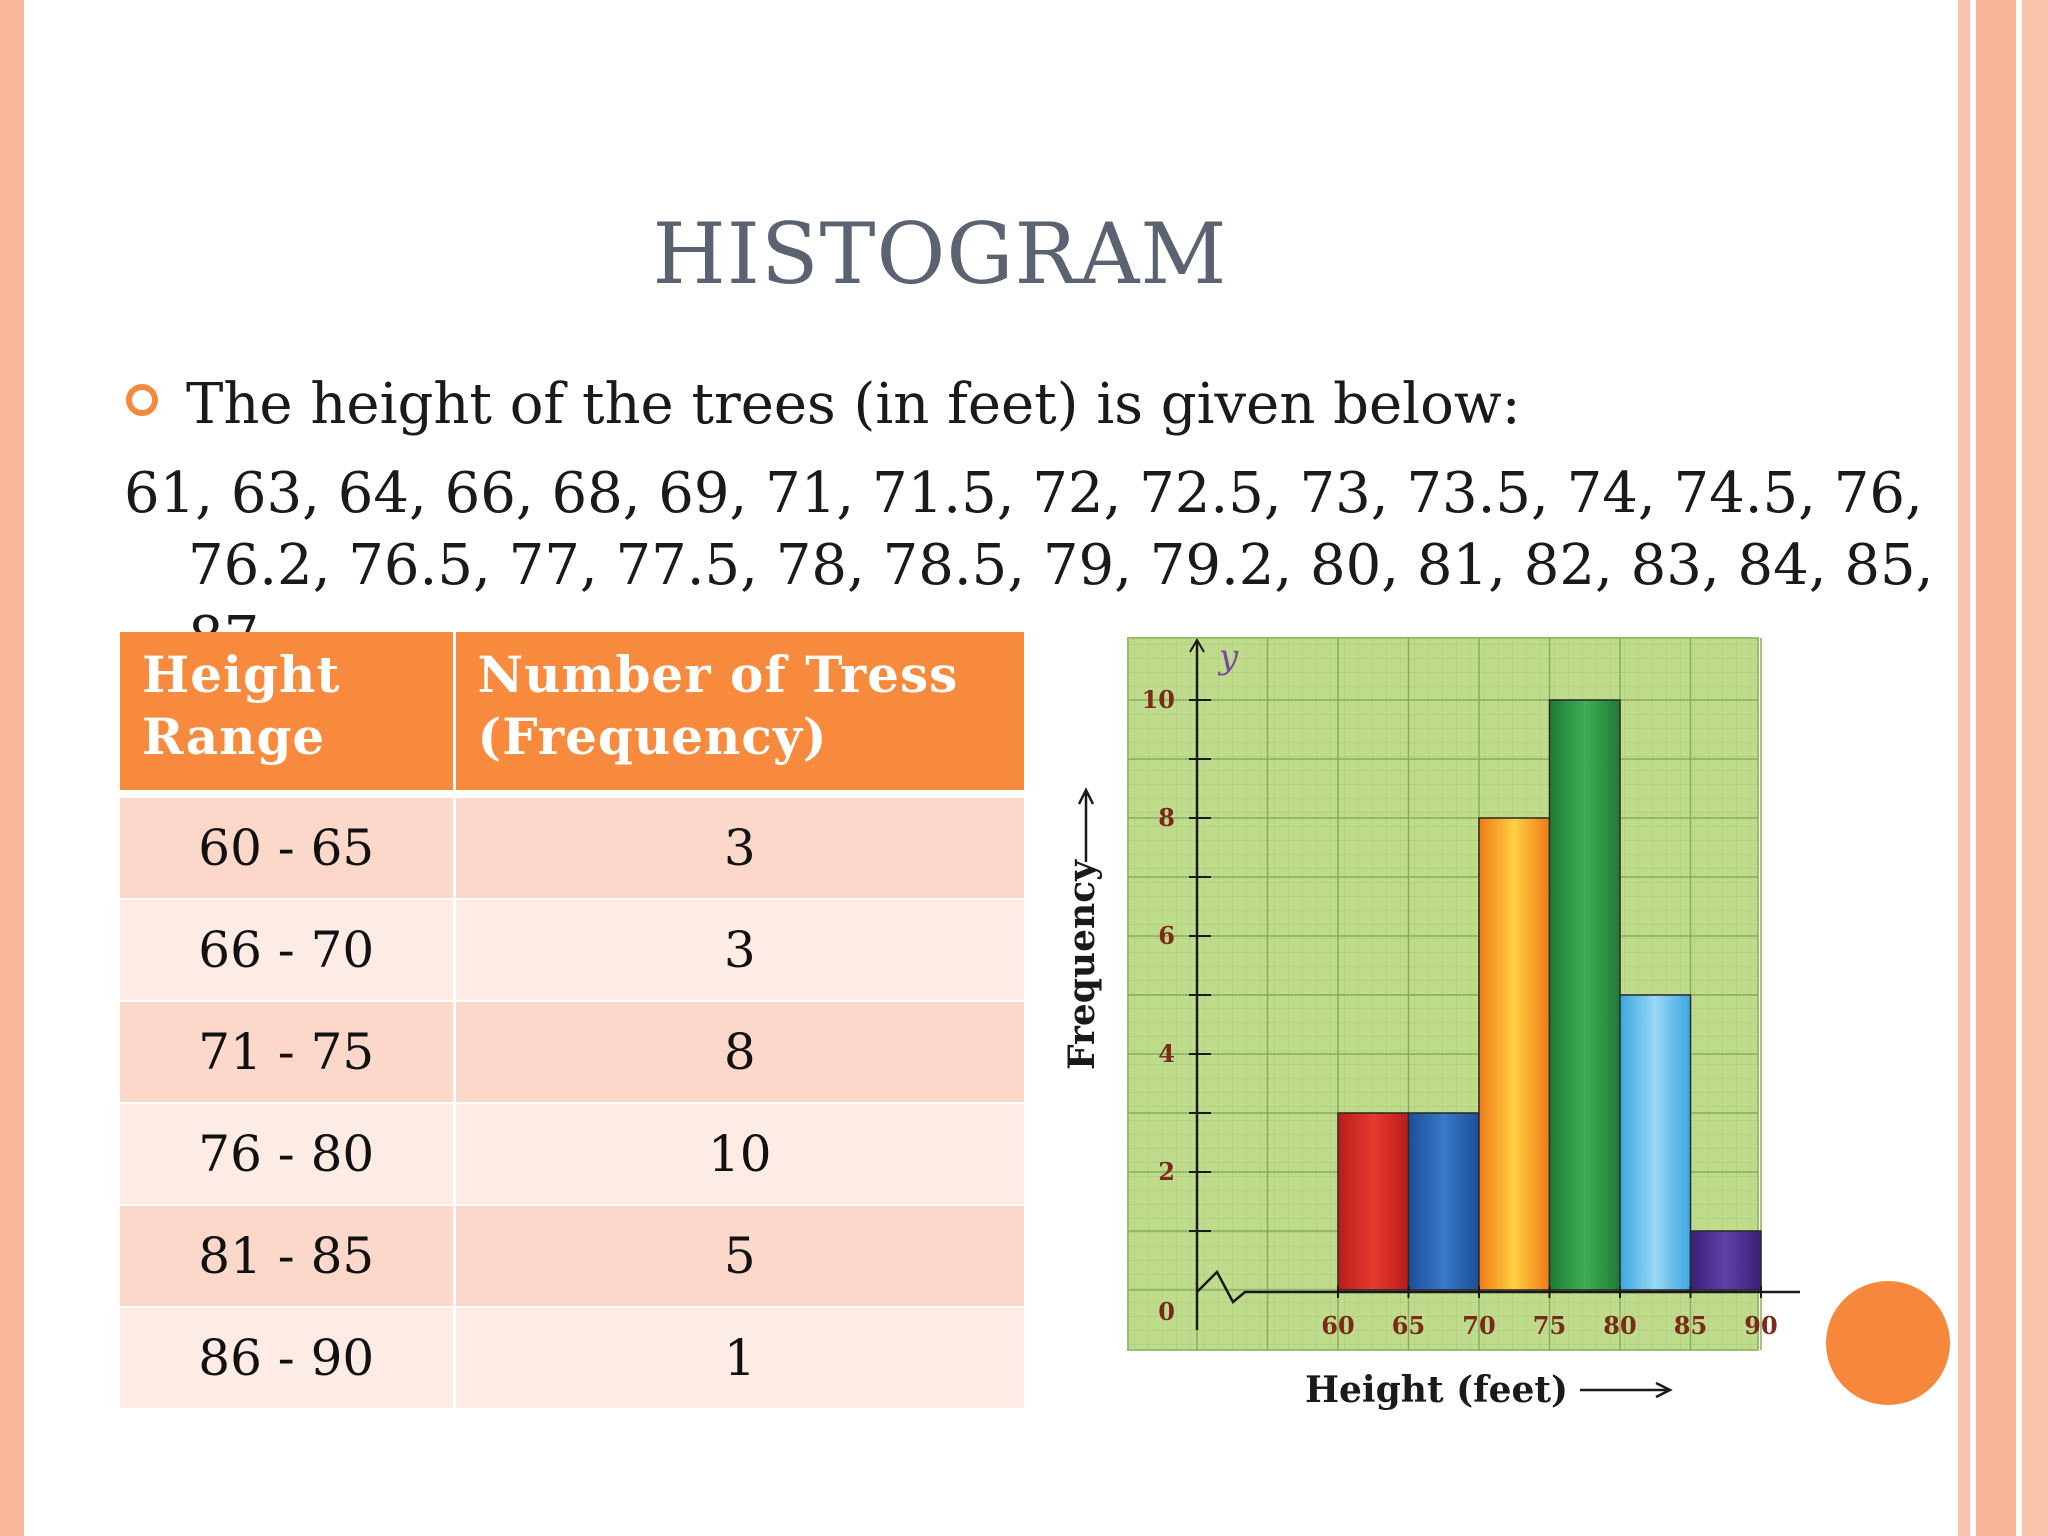  Describe the element at coordinates (1478, 1325) in the screenshot. I see `x-tick-label: 70` at that location.